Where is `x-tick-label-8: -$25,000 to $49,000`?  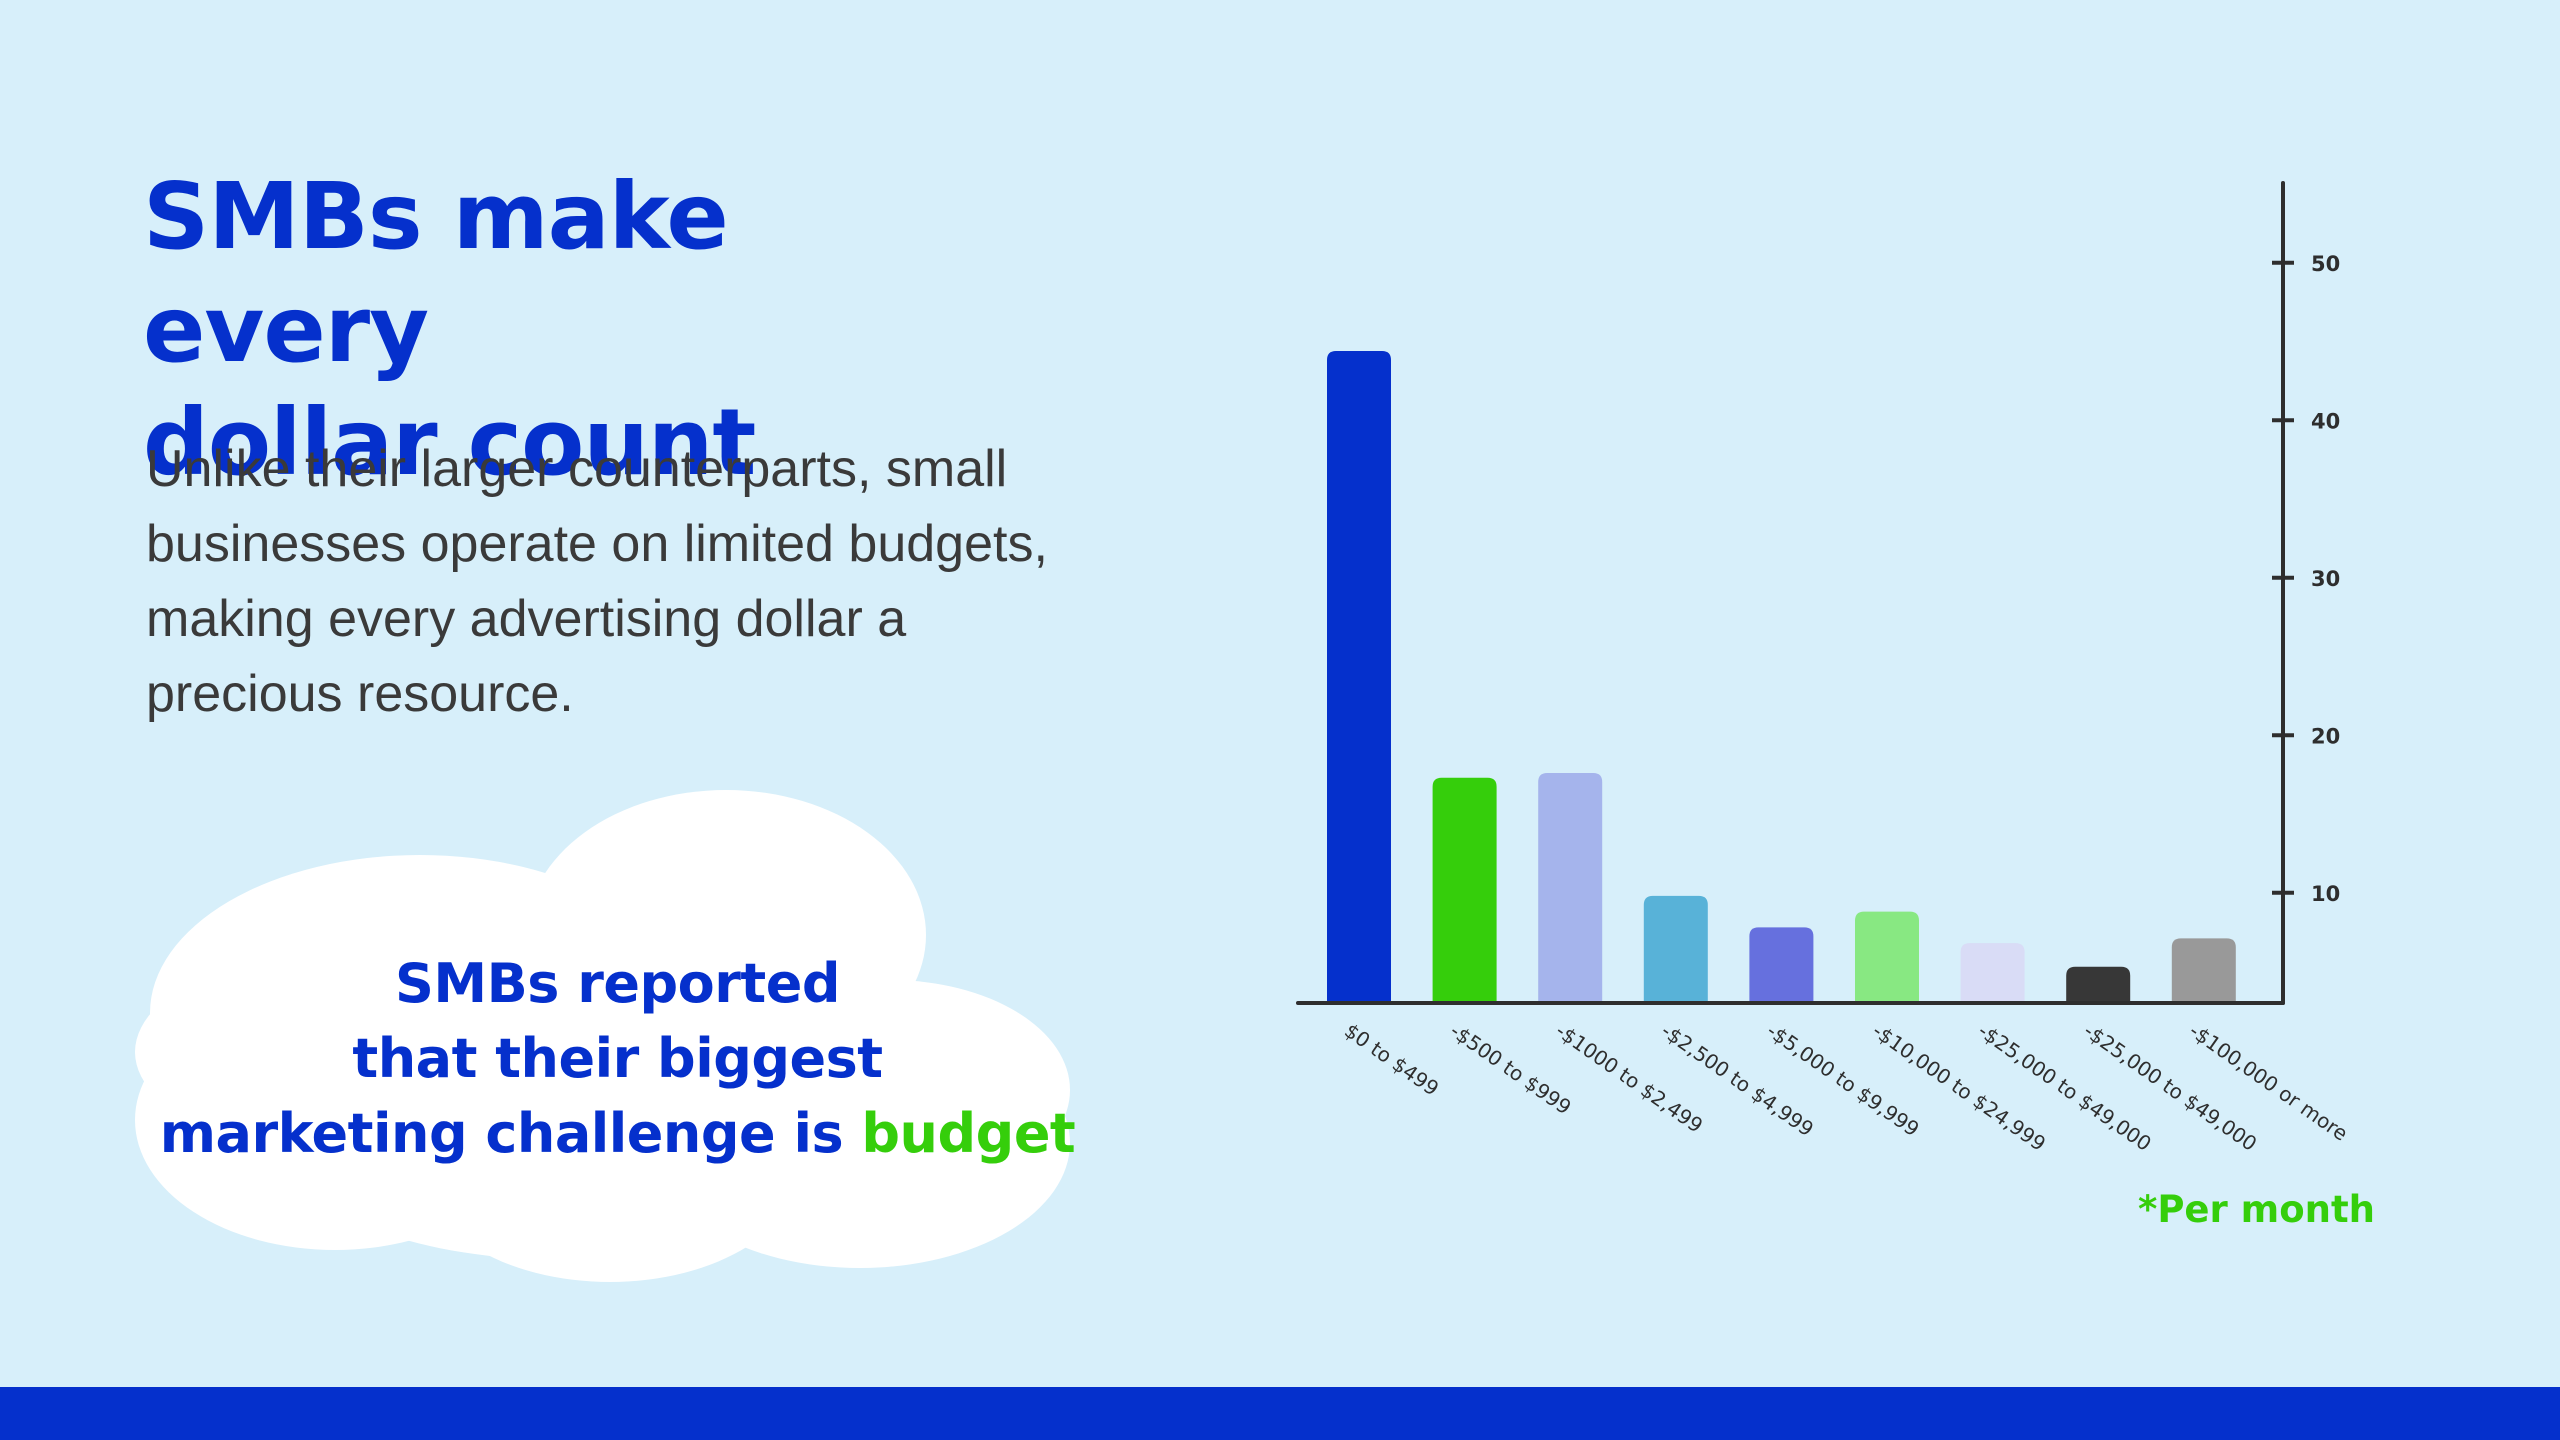
x-tick-label-8: -$25,000 to $49,000 is located at coordinates (2170, 1086).